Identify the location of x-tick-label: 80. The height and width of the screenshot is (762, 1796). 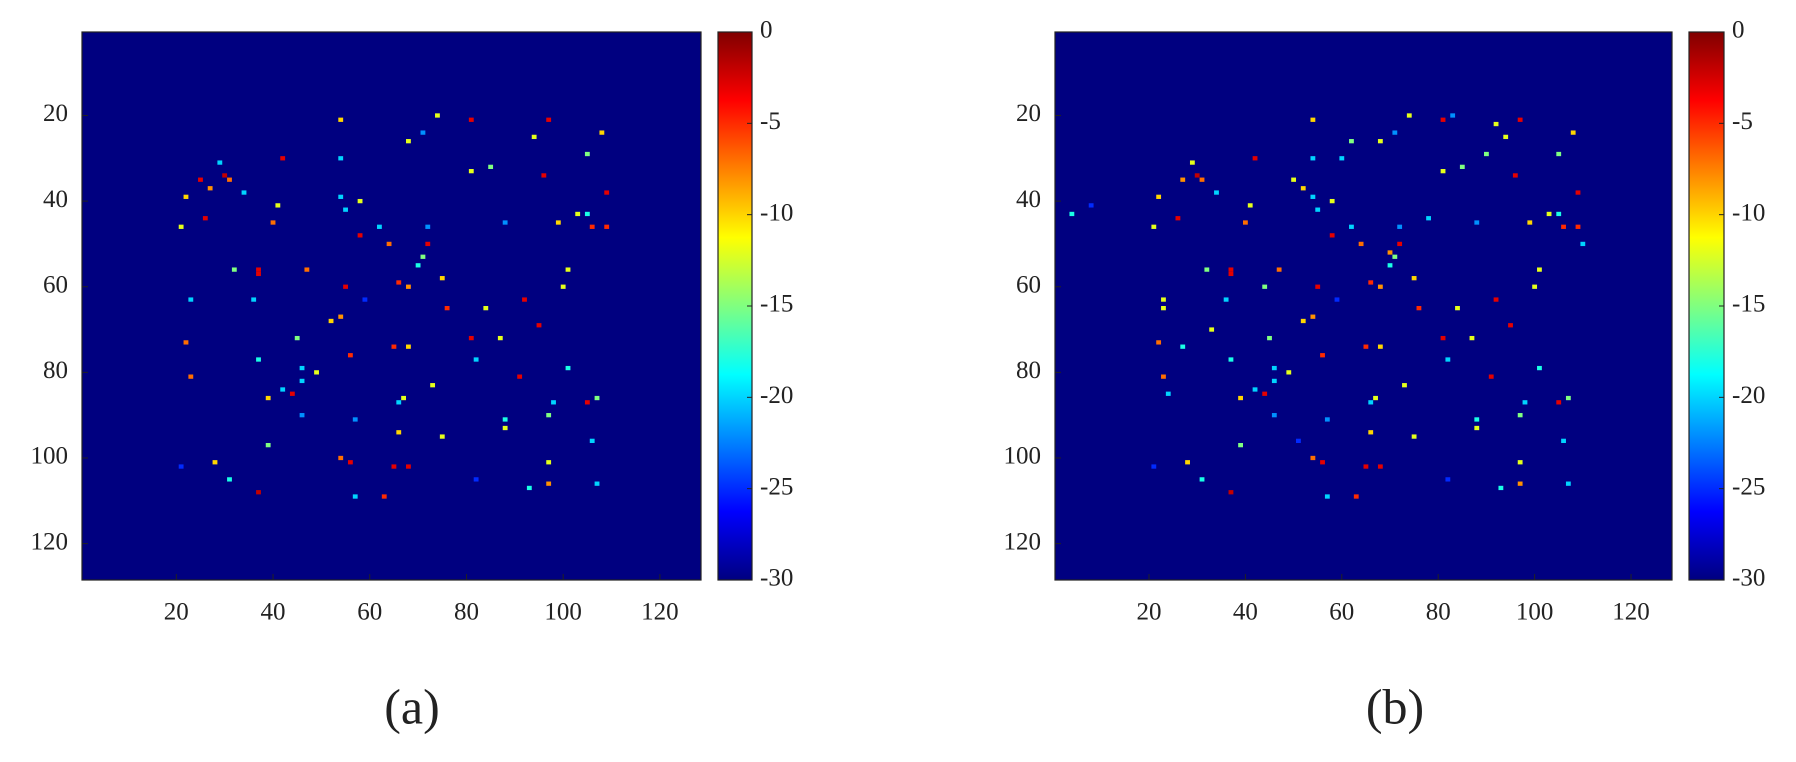
(1438, 612).